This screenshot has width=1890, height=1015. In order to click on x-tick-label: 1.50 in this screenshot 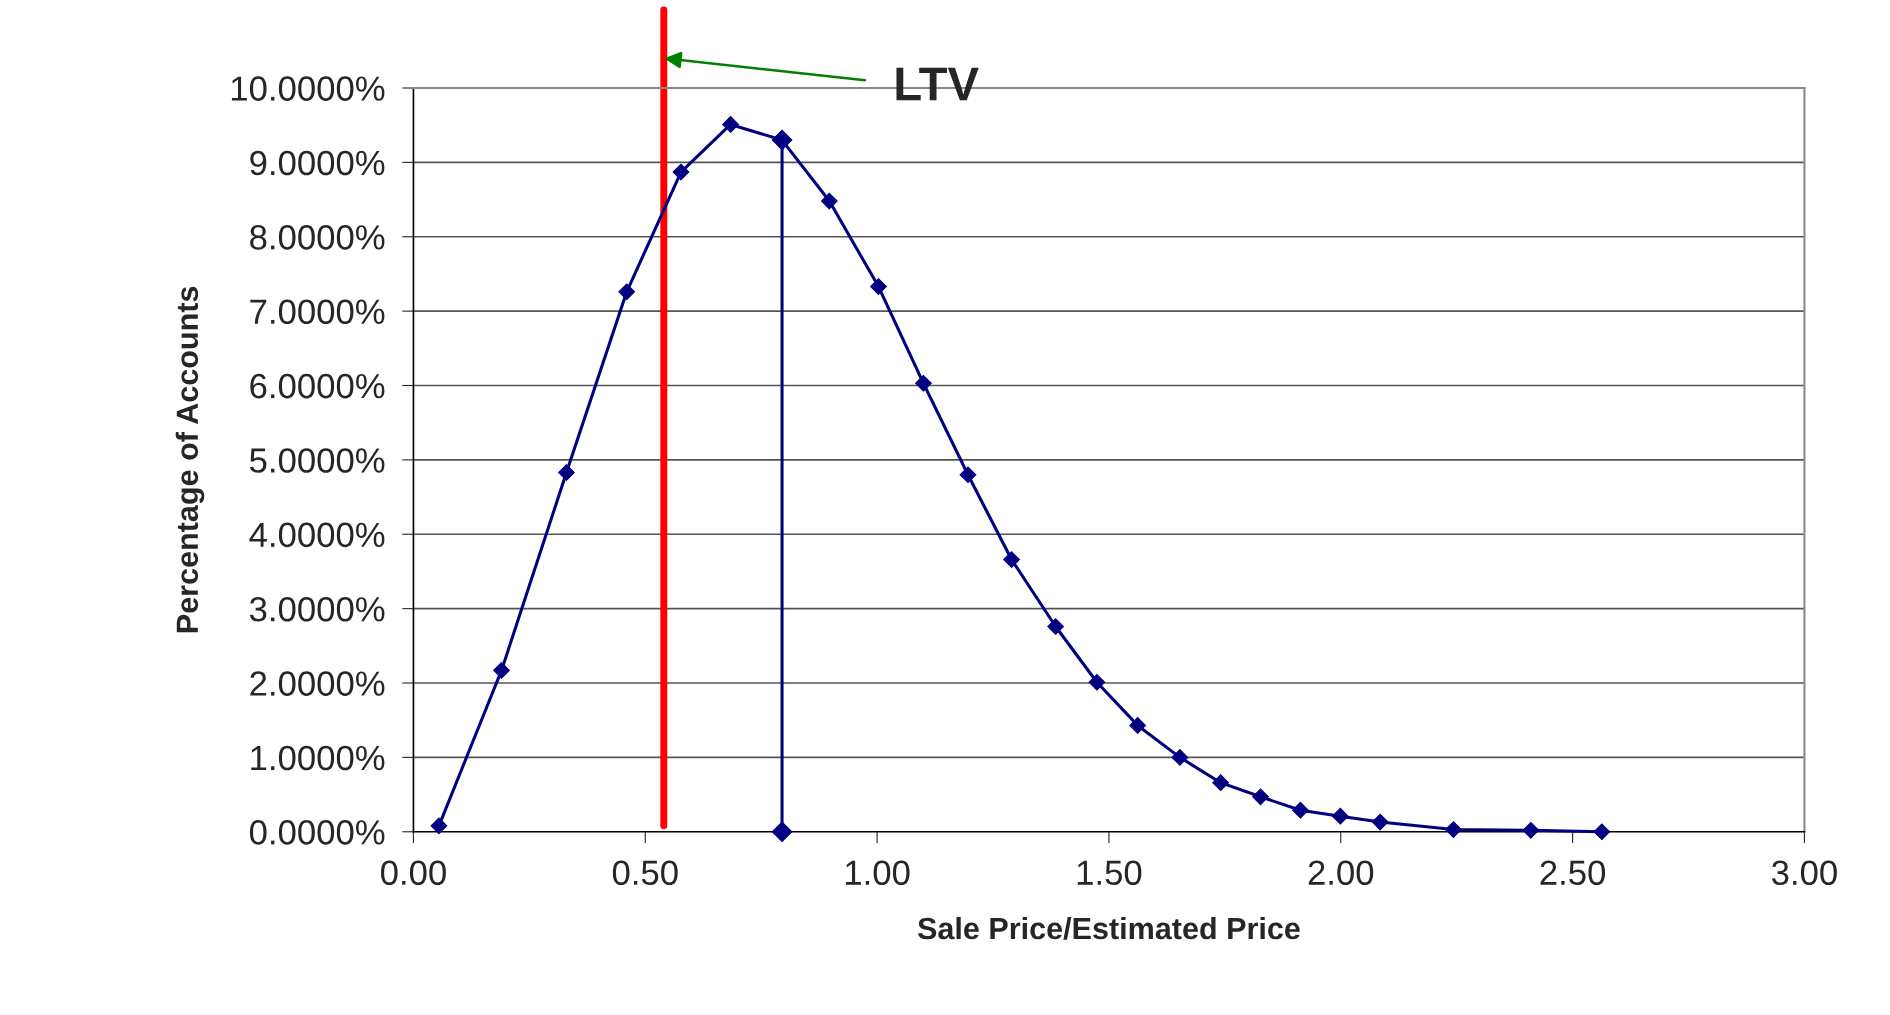, I will do `click(1109, 873)`.